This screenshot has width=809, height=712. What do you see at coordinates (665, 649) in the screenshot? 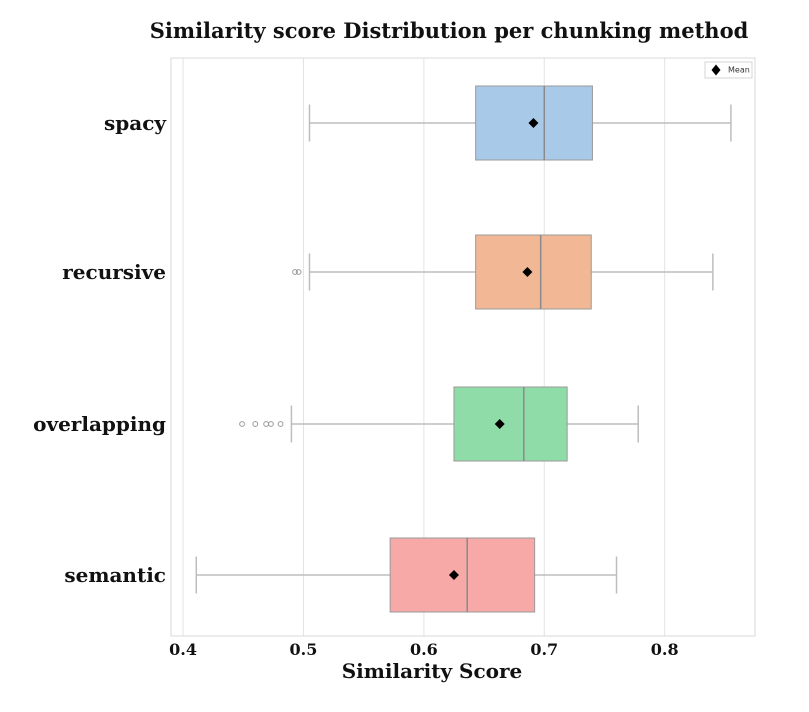
I see `x-tick-label-4: 0.8` at bounding box center [665, 649].